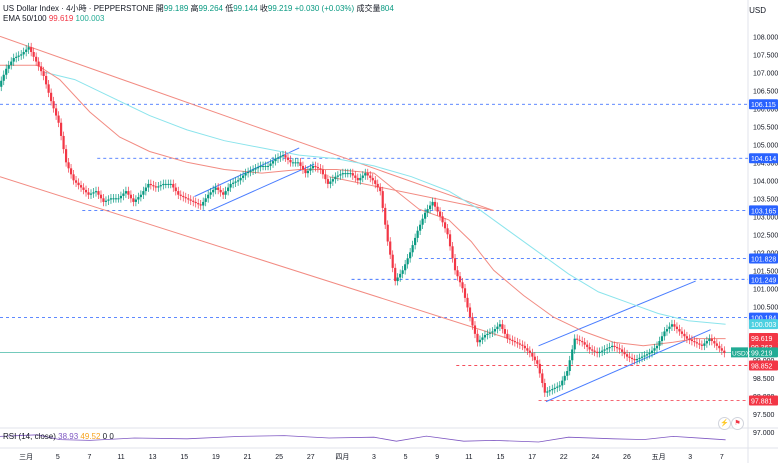  Describe the element at coordinates (724, 423) in the screenshot. I see `flash-icon: ⚡` at that location.